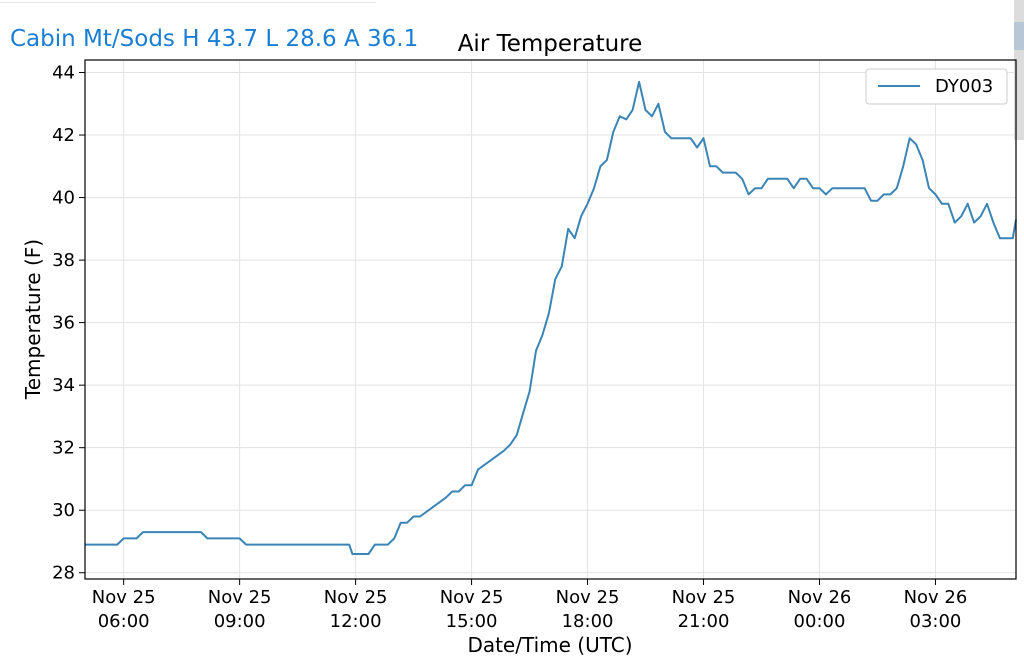 The image size is (1024, 671). I want to click on y-tick-label: 36, so click(63, 323).